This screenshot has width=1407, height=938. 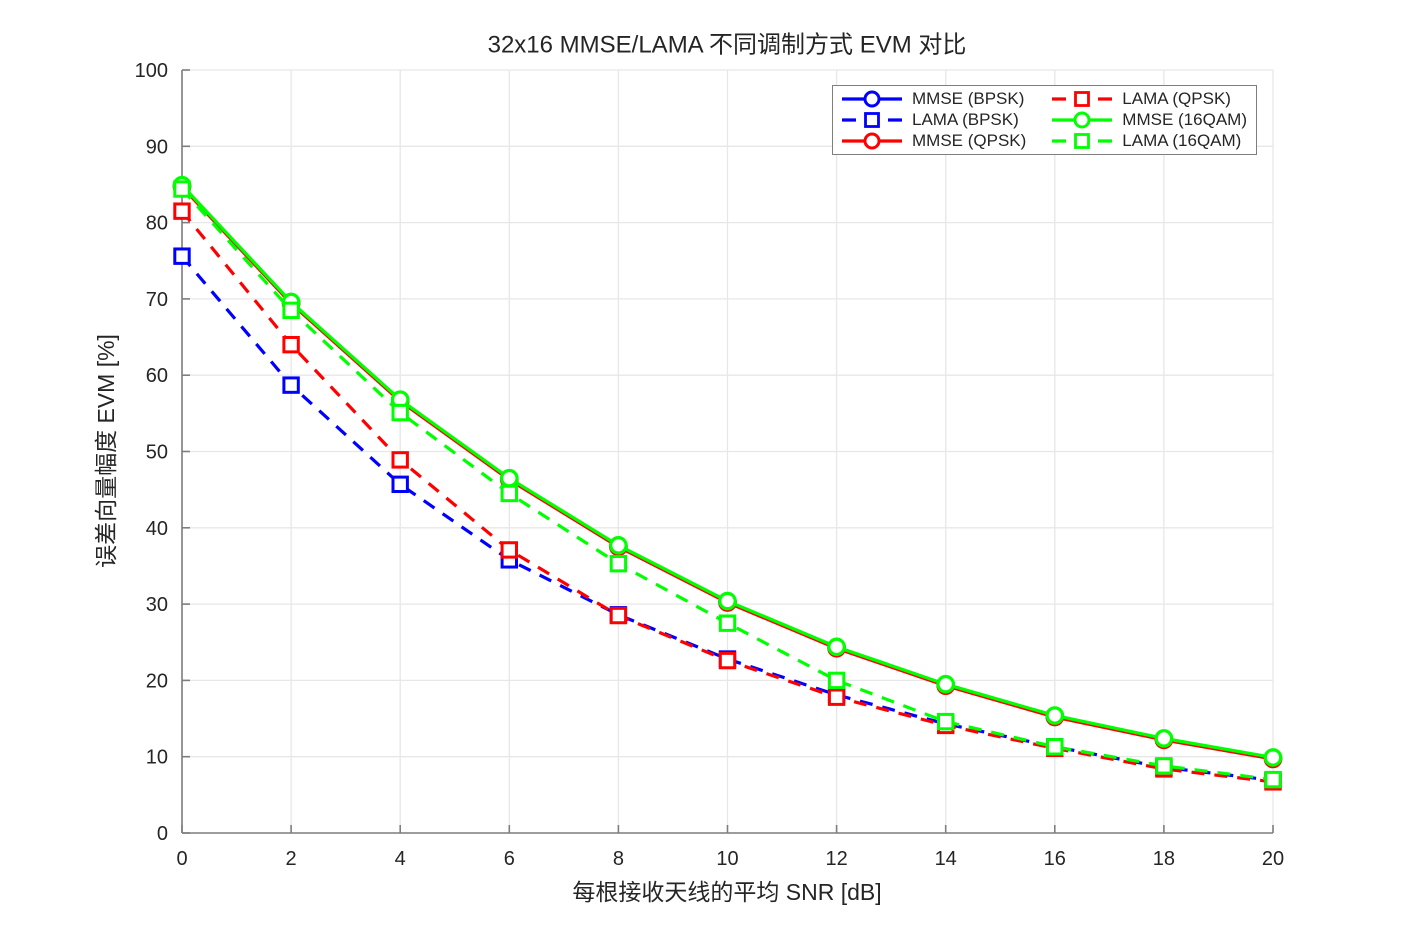 What do you see at coordinates (509, 859) in the screenshot?
I see `x-tick-label: 6` at bounding box center [509, 859].